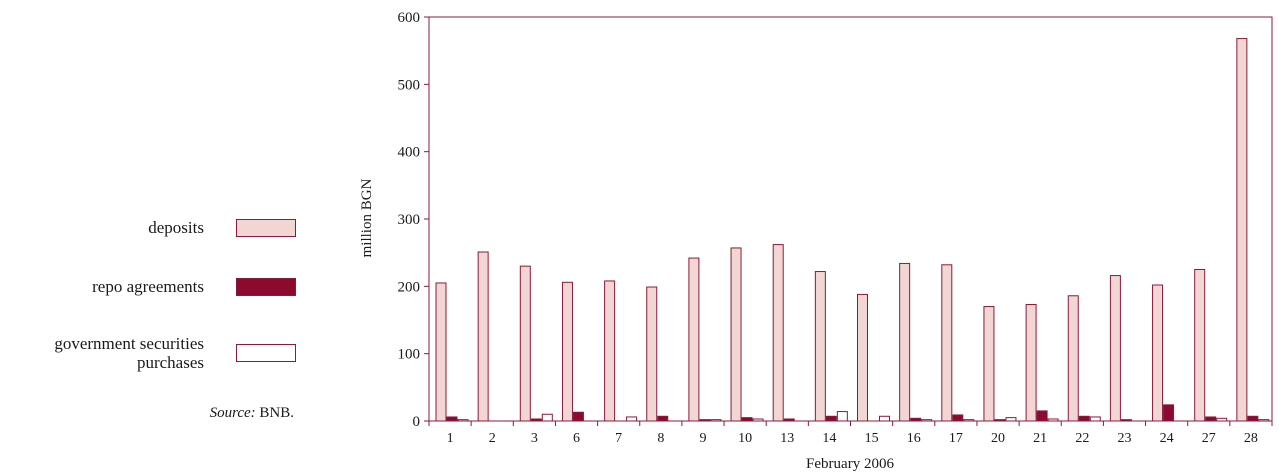  Describe the element at coordinates (492, 438) in the screenshot. I see `x-tick-label: 2` at that location.